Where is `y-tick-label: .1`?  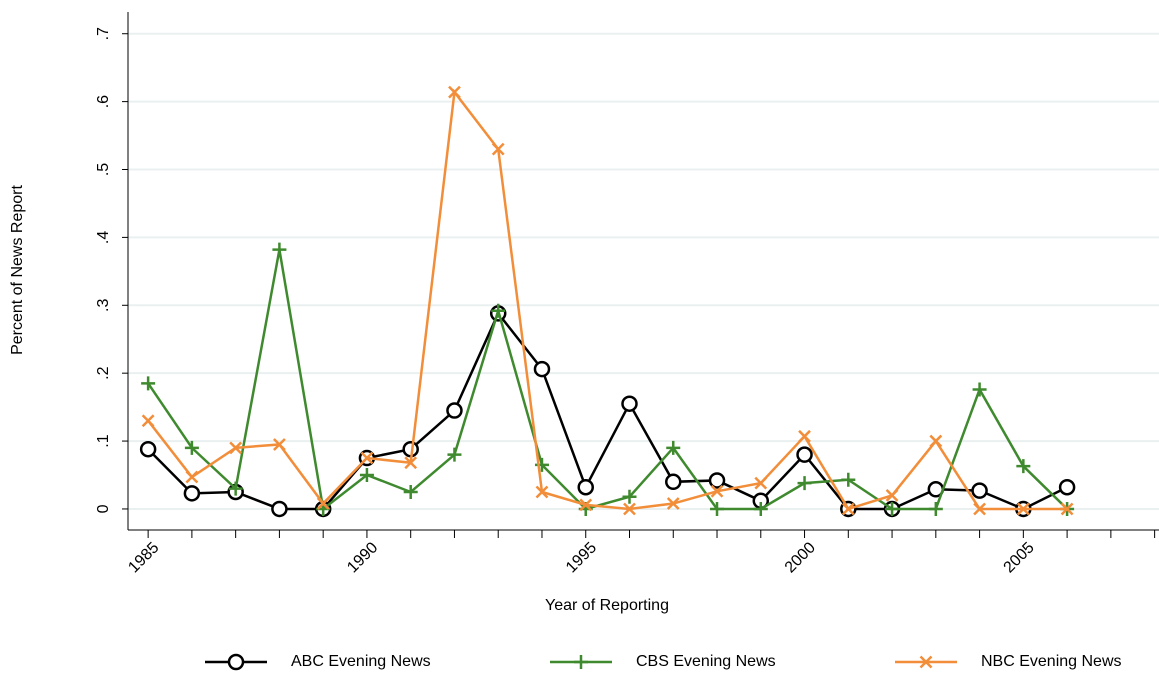 y-tick-label: .1 is located at coordinates (103, 440).